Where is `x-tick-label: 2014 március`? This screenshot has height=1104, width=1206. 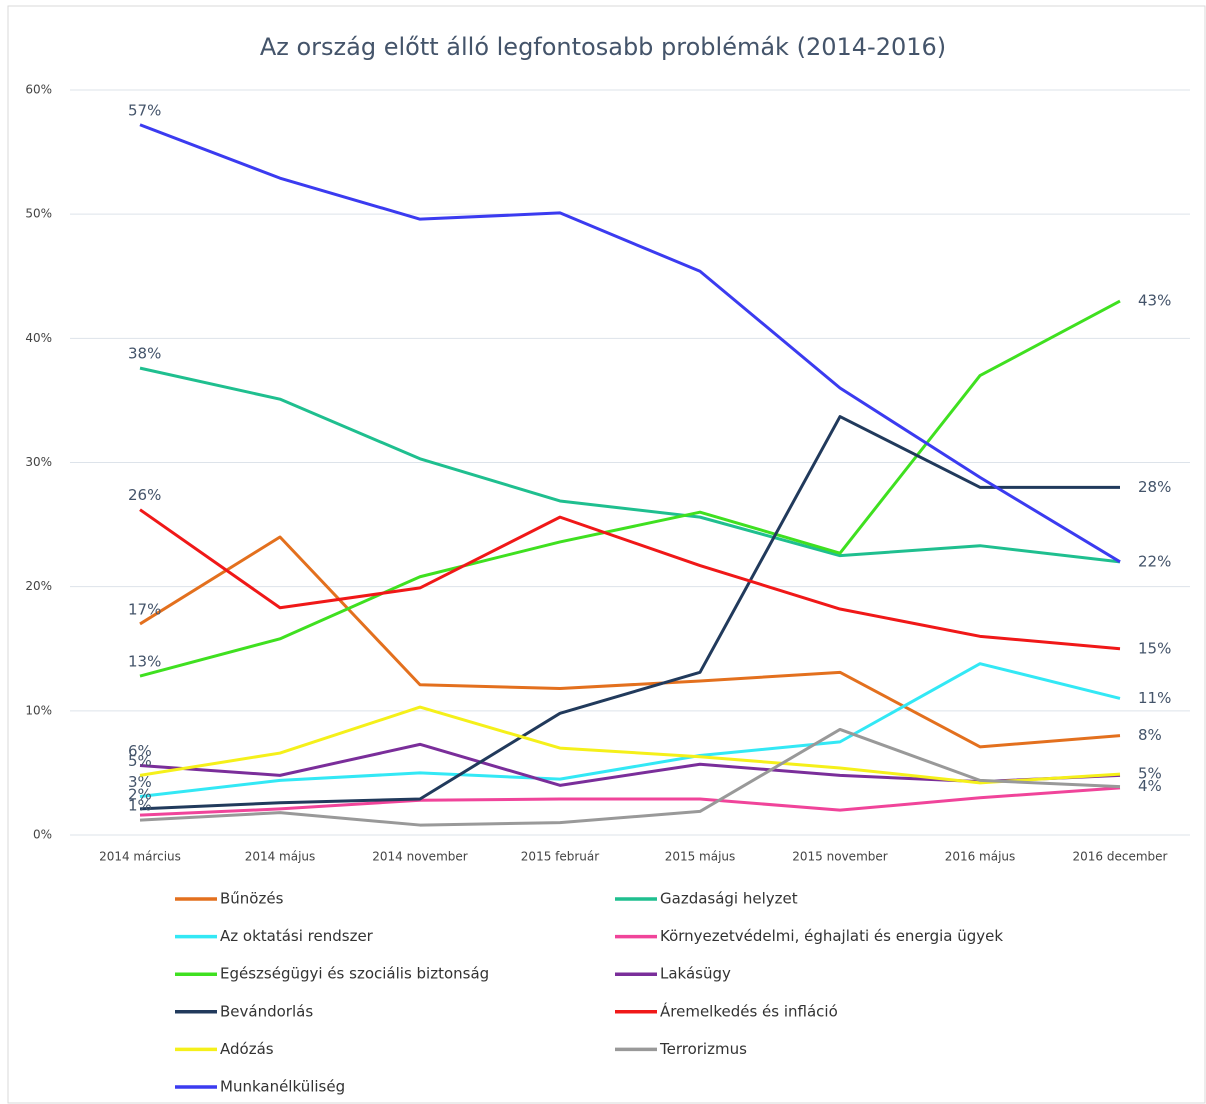 x-tick-label: 2014 március is located at coordinates (140, 857).